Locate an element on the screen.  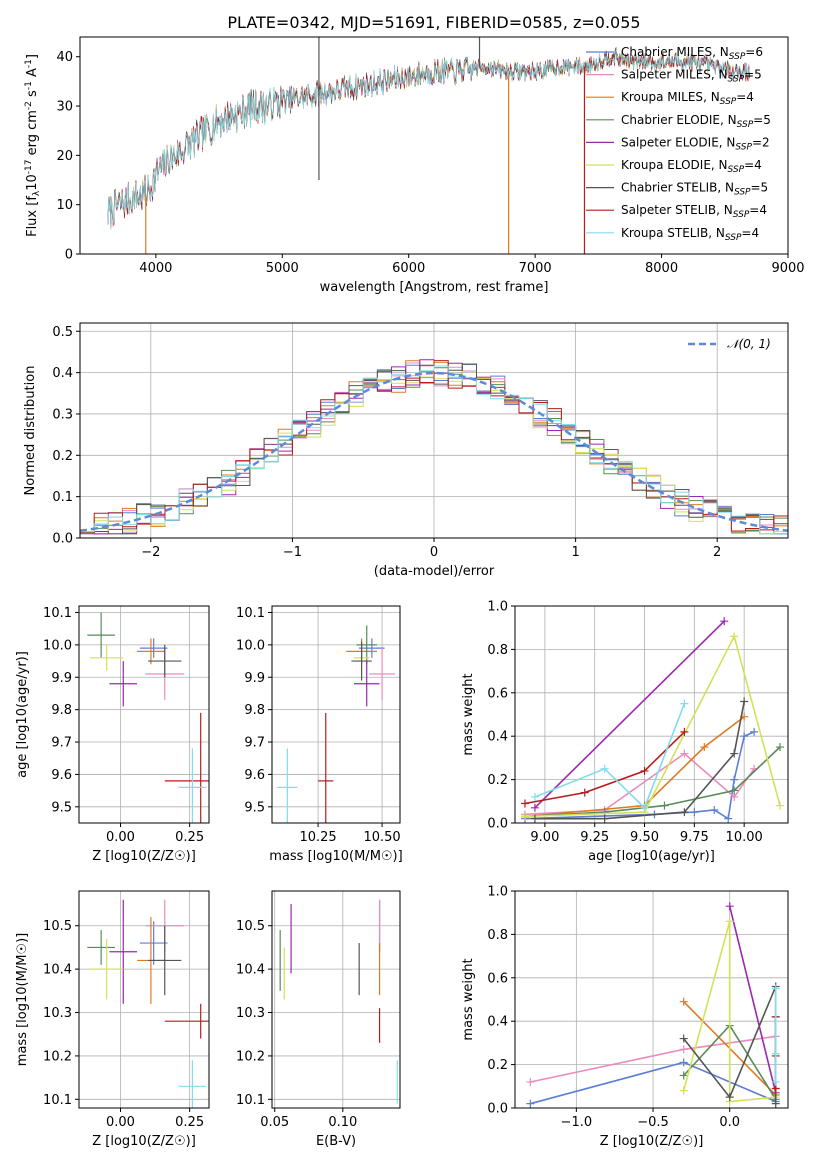
legend-entry: Kroupa ELODIE, NSSP=4 is located at coordinates (691, 166).